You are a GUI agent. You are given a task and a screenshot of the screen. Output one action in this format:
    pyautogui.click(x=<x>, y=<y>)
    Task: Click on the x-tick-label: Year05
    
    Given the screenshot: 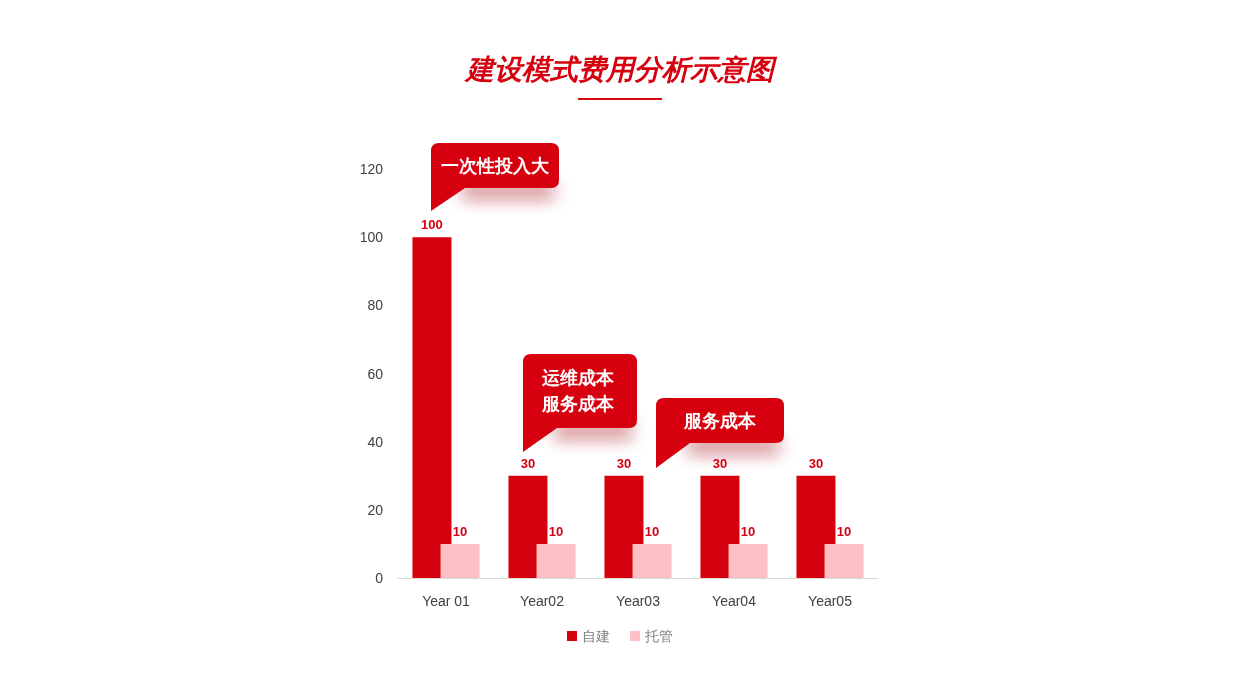 What is the action you would take?
    pyautogui.click(x=830, y=601)
    